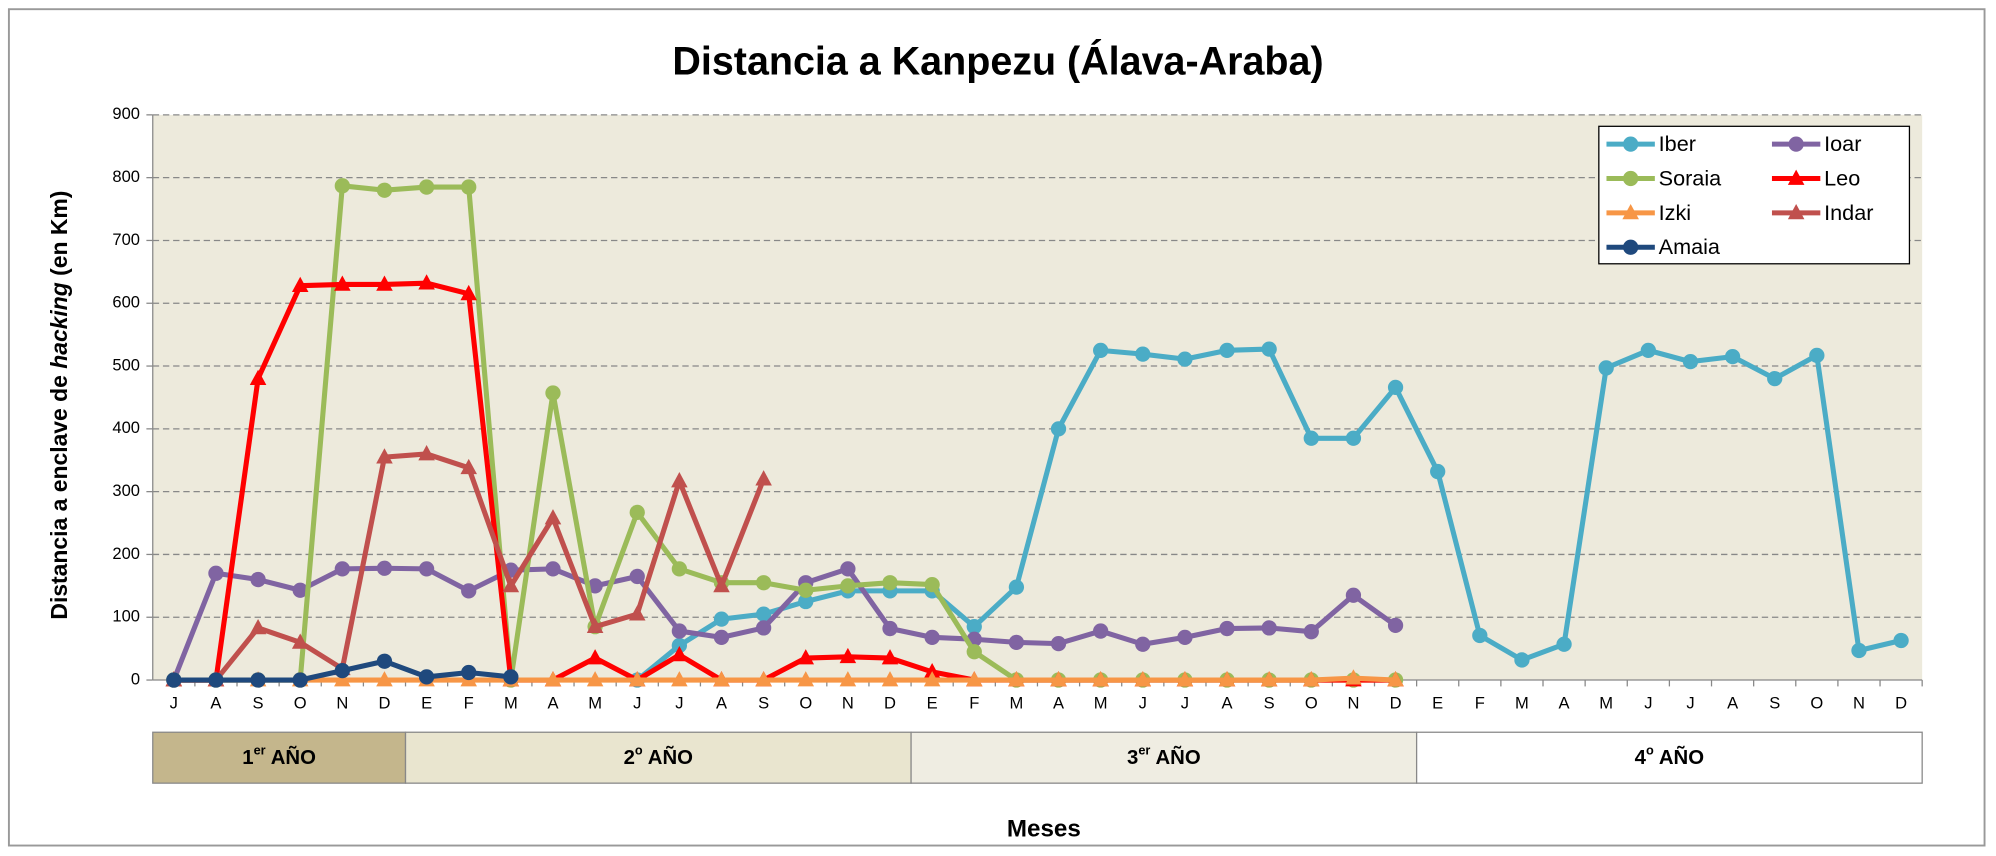 This screenshot has width=1996, height=856. Describe the element at coordinates (1144, 750) in the screenshot. I see `year-suffix: er` at that location.